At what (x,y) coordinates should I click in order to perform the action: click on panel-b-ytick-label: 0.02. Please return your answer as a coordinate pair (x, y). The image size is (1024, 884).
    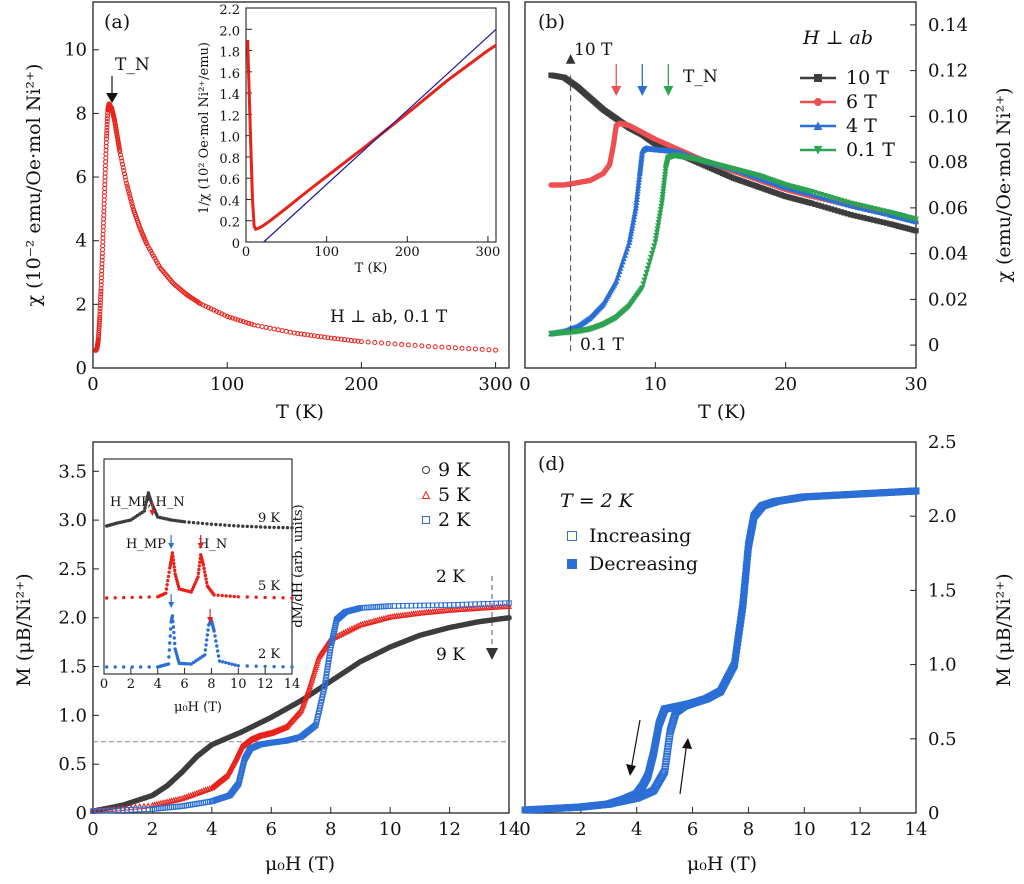
    Looking at the image, I should click on (948, 299).